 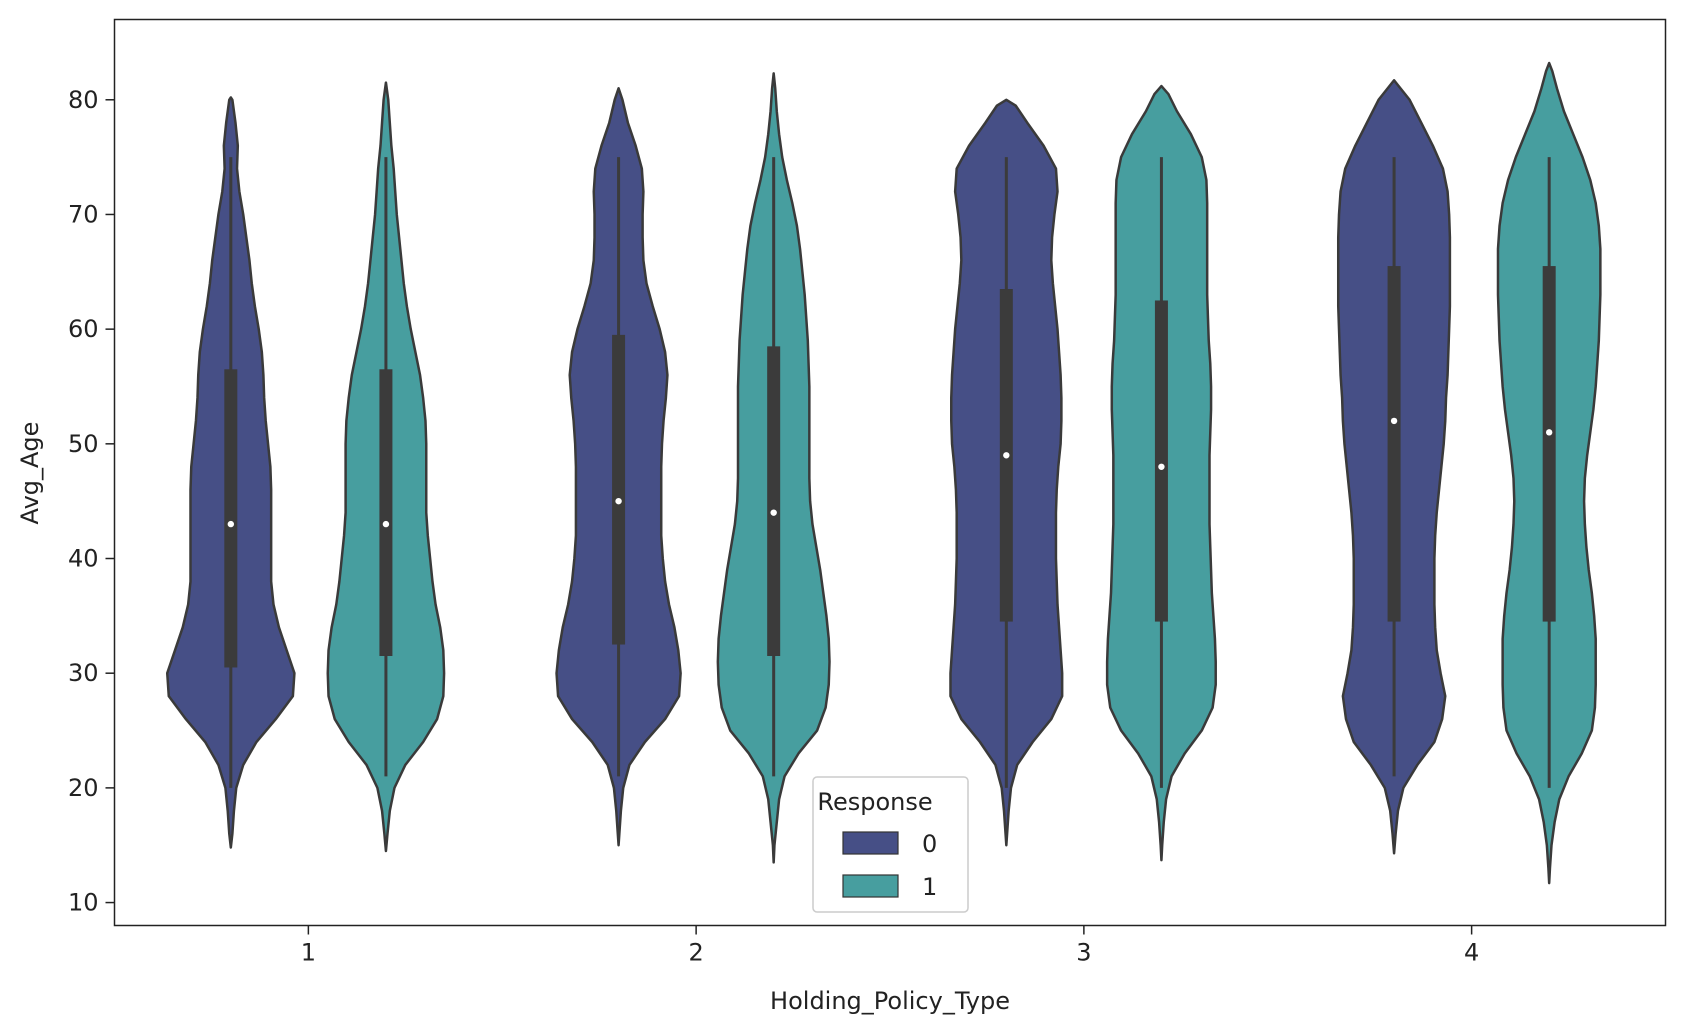 What do you see at coordinates (83, 903) in the screenshot?
I see `y-tick-label-10: 10` at bounding box center [83, 903].